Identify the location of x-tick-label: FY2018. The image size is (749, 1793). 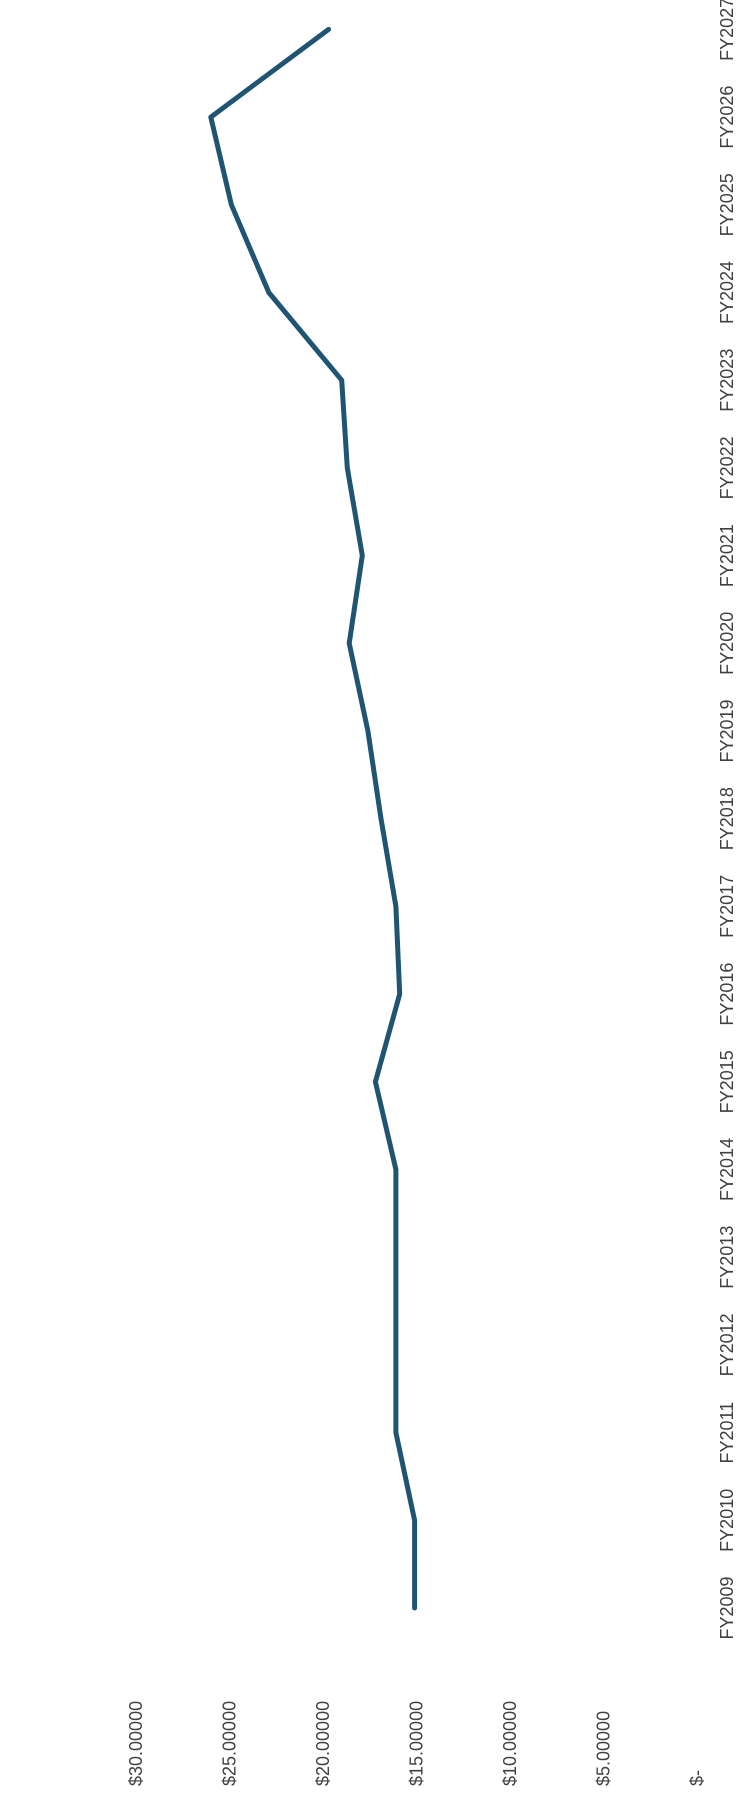
(727, 818).